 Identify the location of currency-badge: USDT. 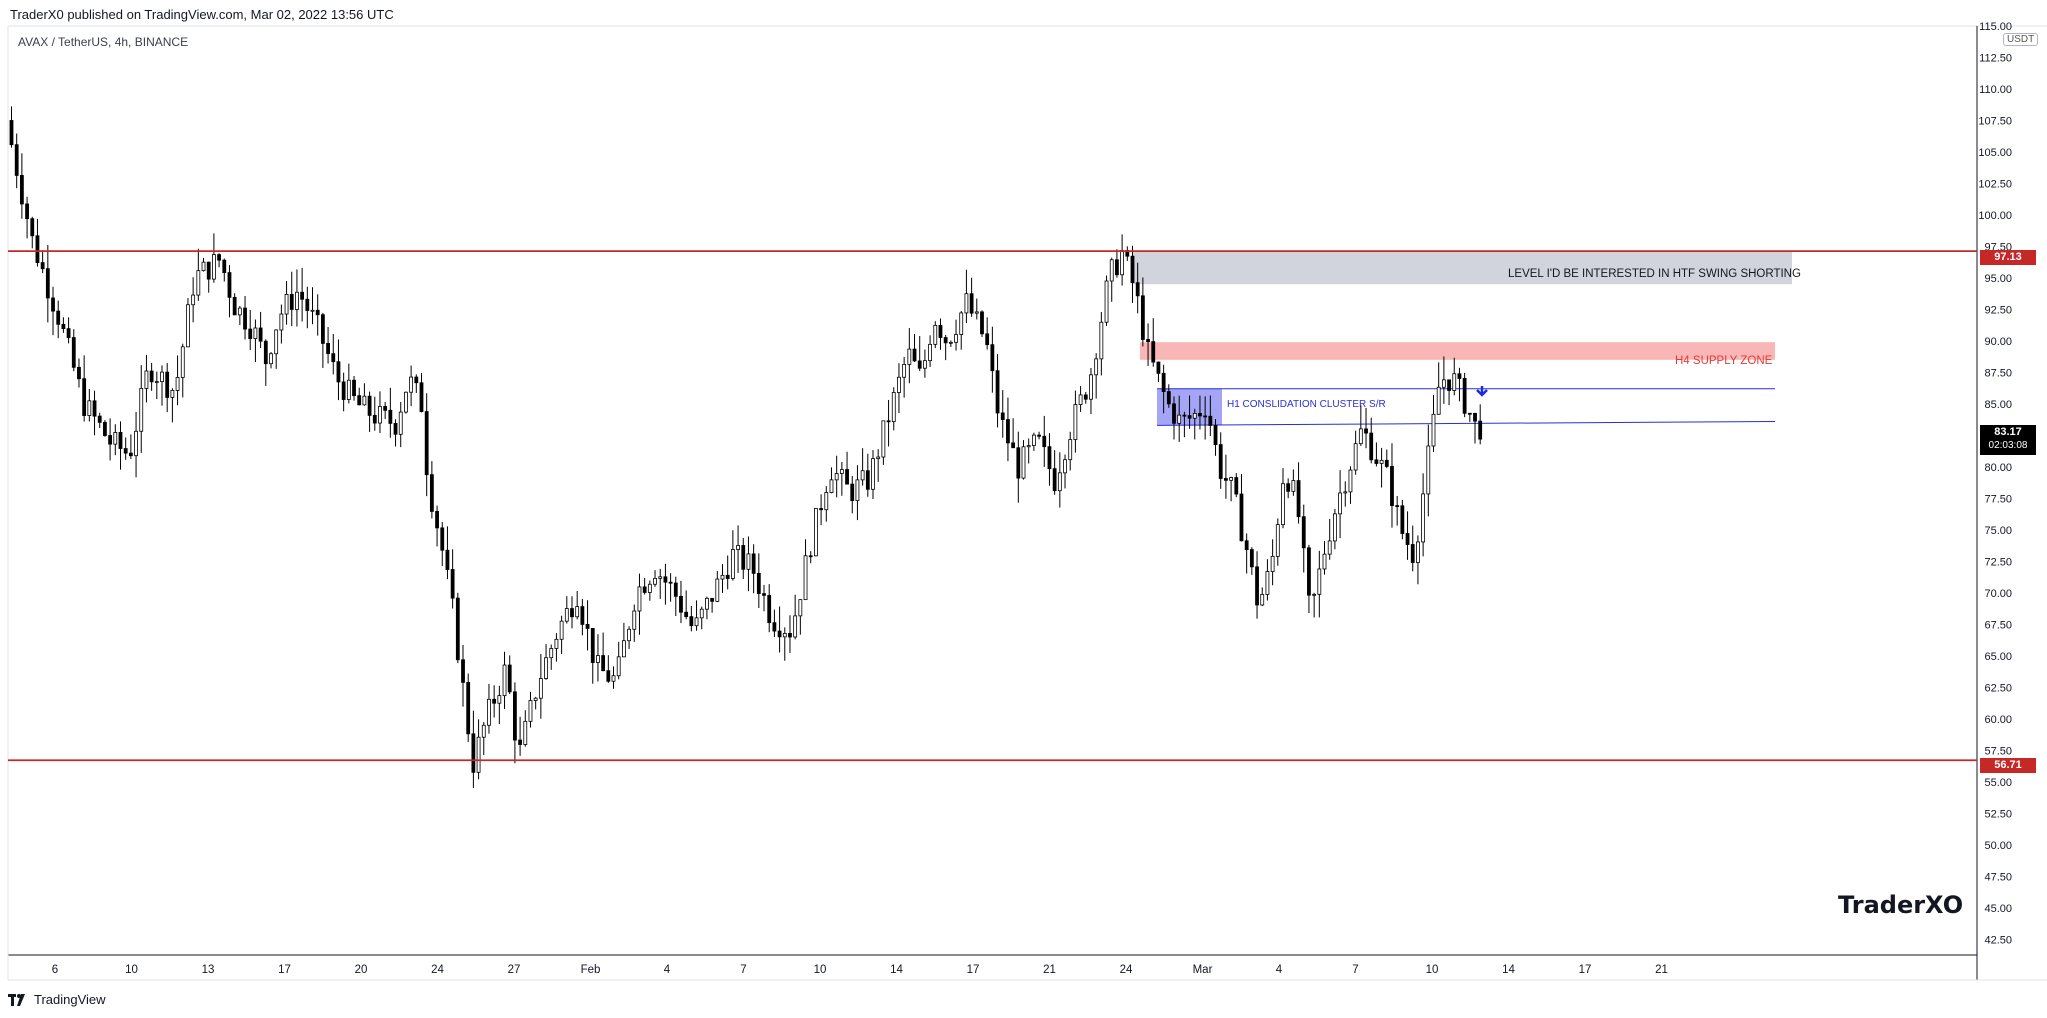
(2021, 39).